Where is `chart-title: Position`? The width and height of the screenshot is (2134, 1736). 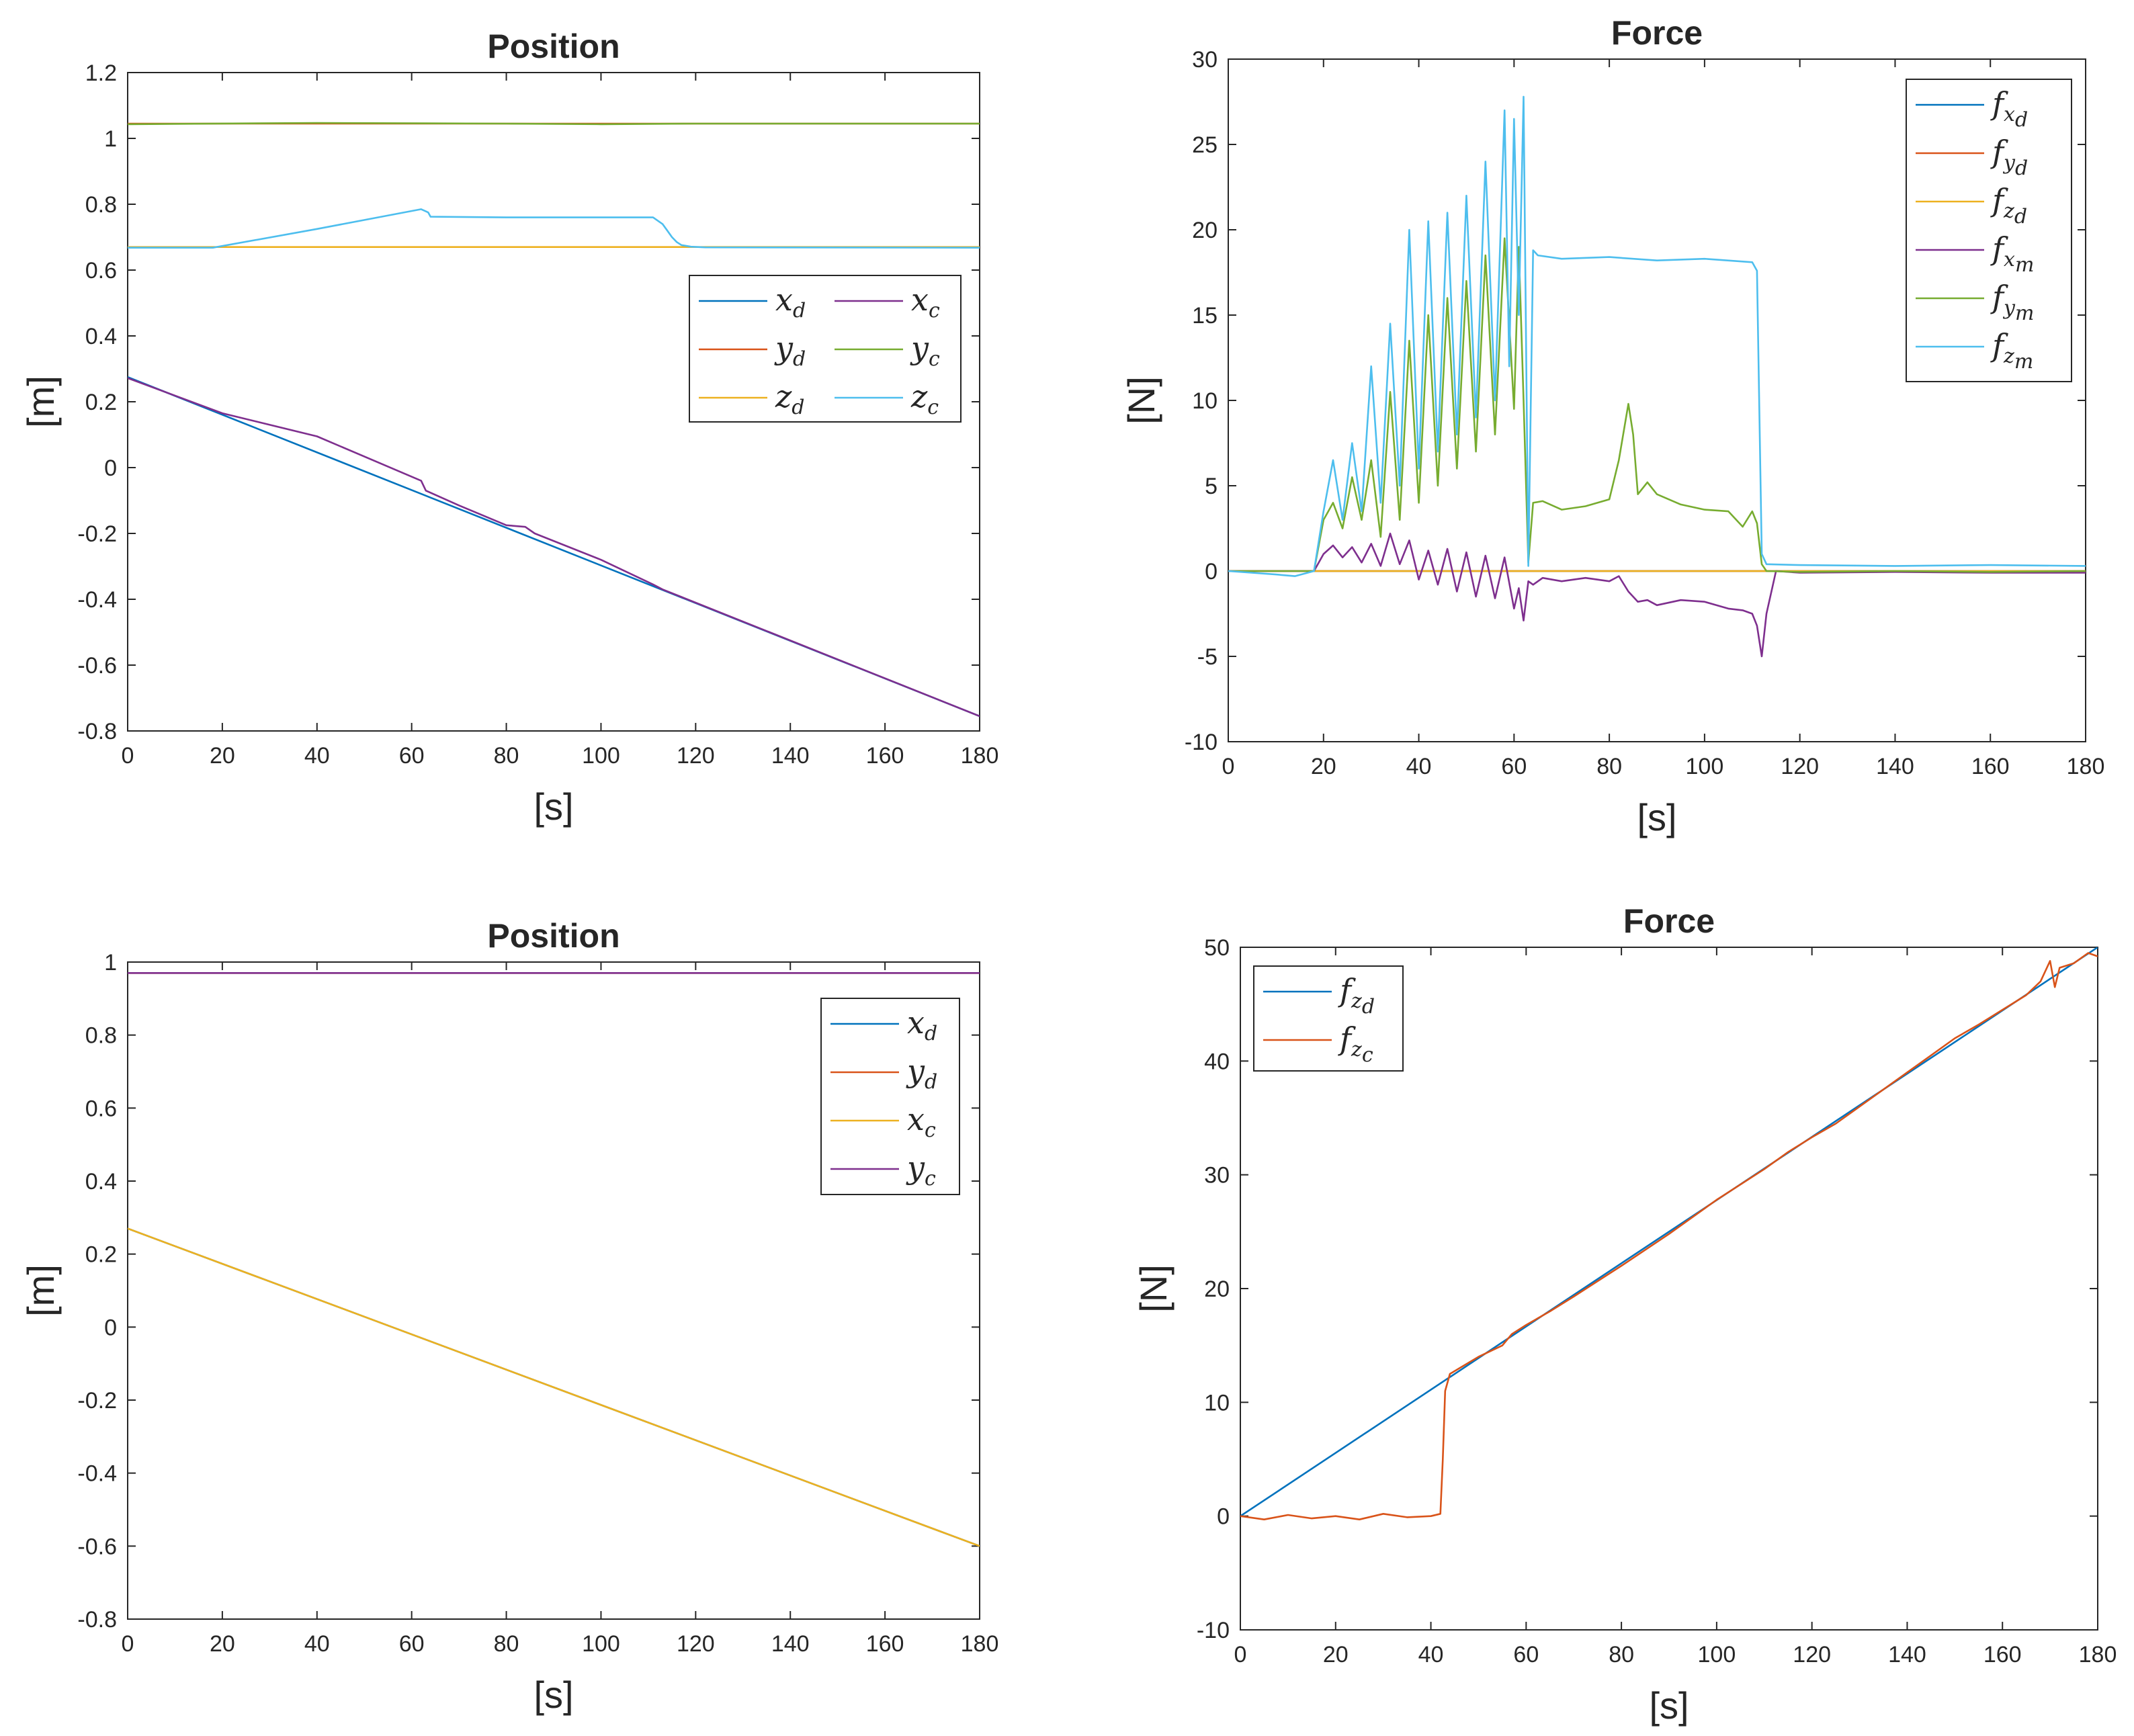 chart-title: Position is located at coordinates (553, 47).